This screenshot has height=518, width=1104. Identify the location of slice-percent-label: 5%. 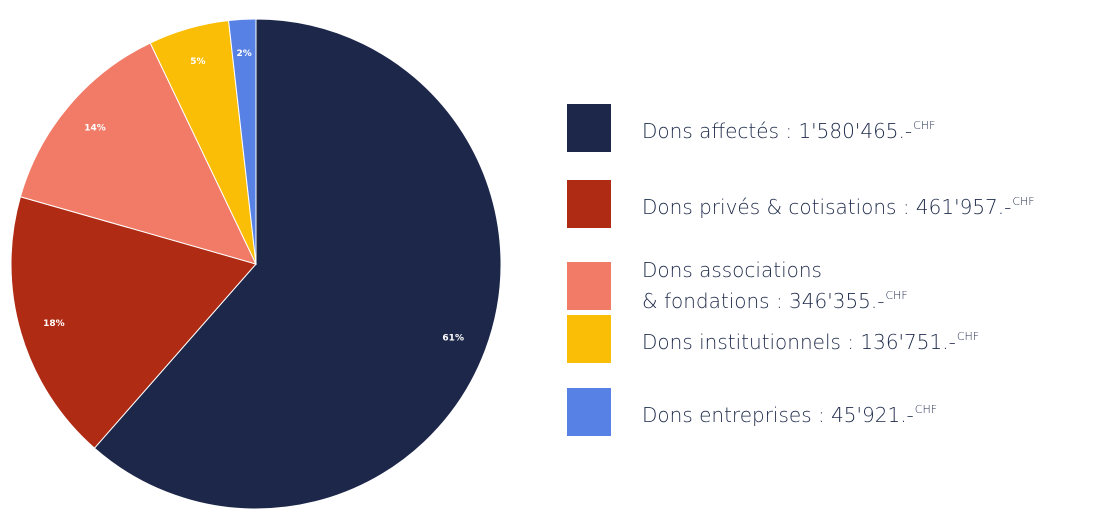
(197, 62).